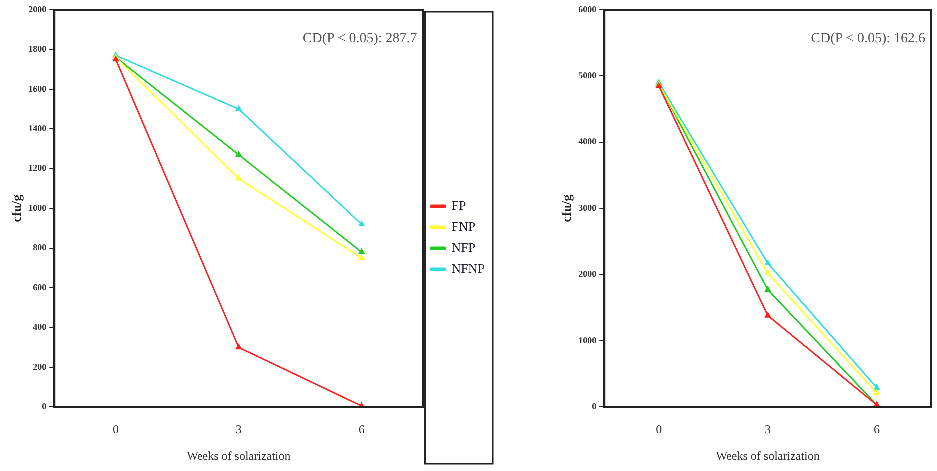 This screenshot has width=937, height=471. Describe the element at coordinates (38, 128) in the screenshot. I see `y-tick-label: 1400` at that location.